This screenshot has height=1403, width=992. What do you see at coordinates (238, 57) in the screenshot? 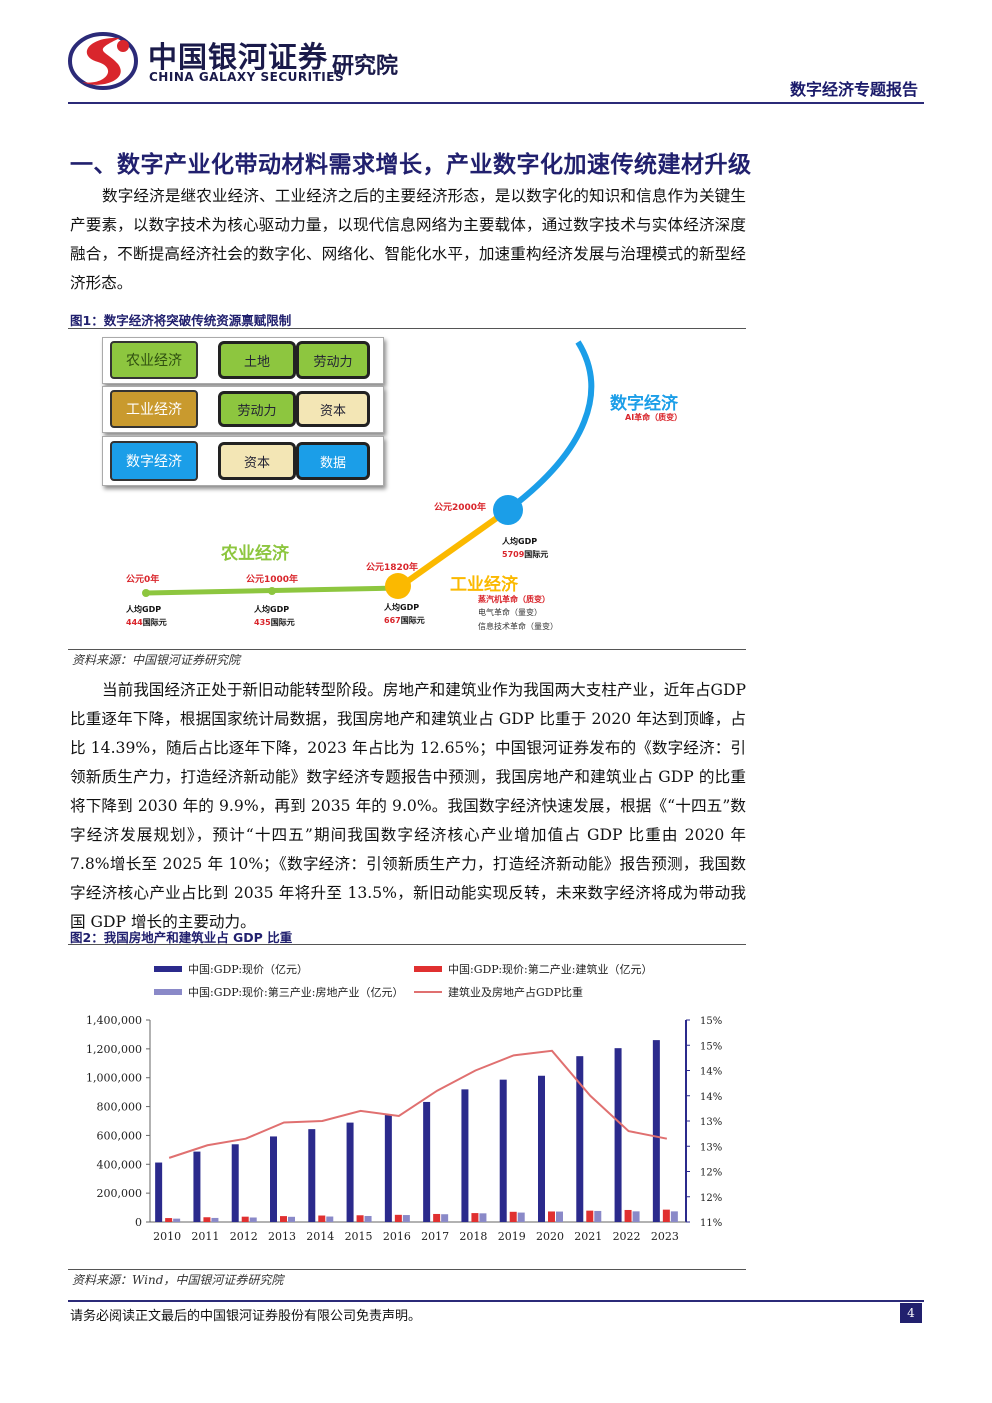
I see `company-name-cn: 中国银河证券` at bounding box center [238, 57].